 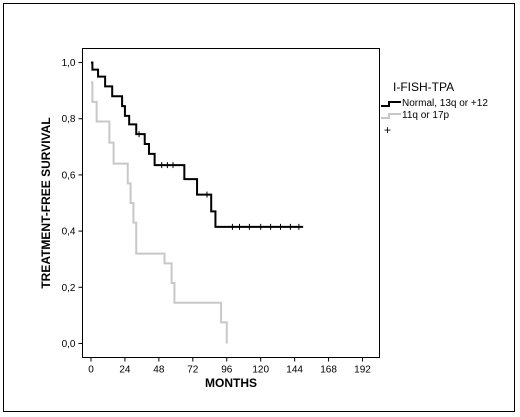 I want to click on x-tick-label-1: 24, so click(x=125, y=370).